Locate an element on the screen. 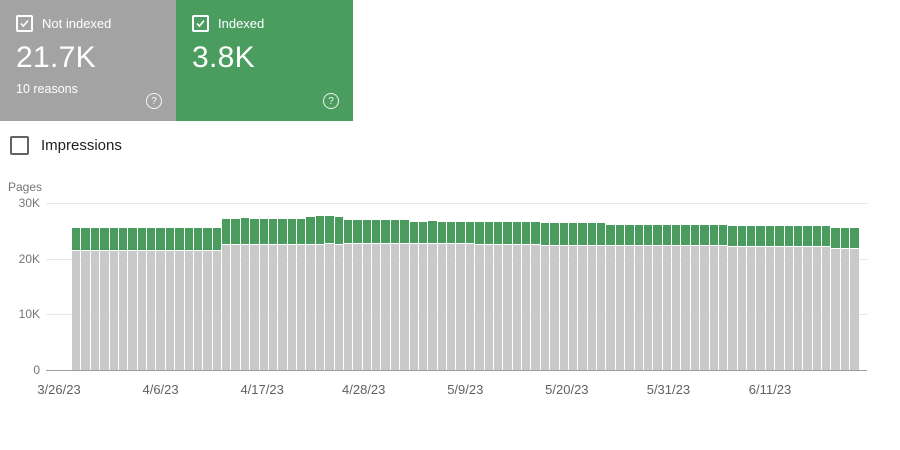 The height and width of the screenshot is (450, 900). x-tick-label: 5/20/23 is located at coordinates (567, 389).